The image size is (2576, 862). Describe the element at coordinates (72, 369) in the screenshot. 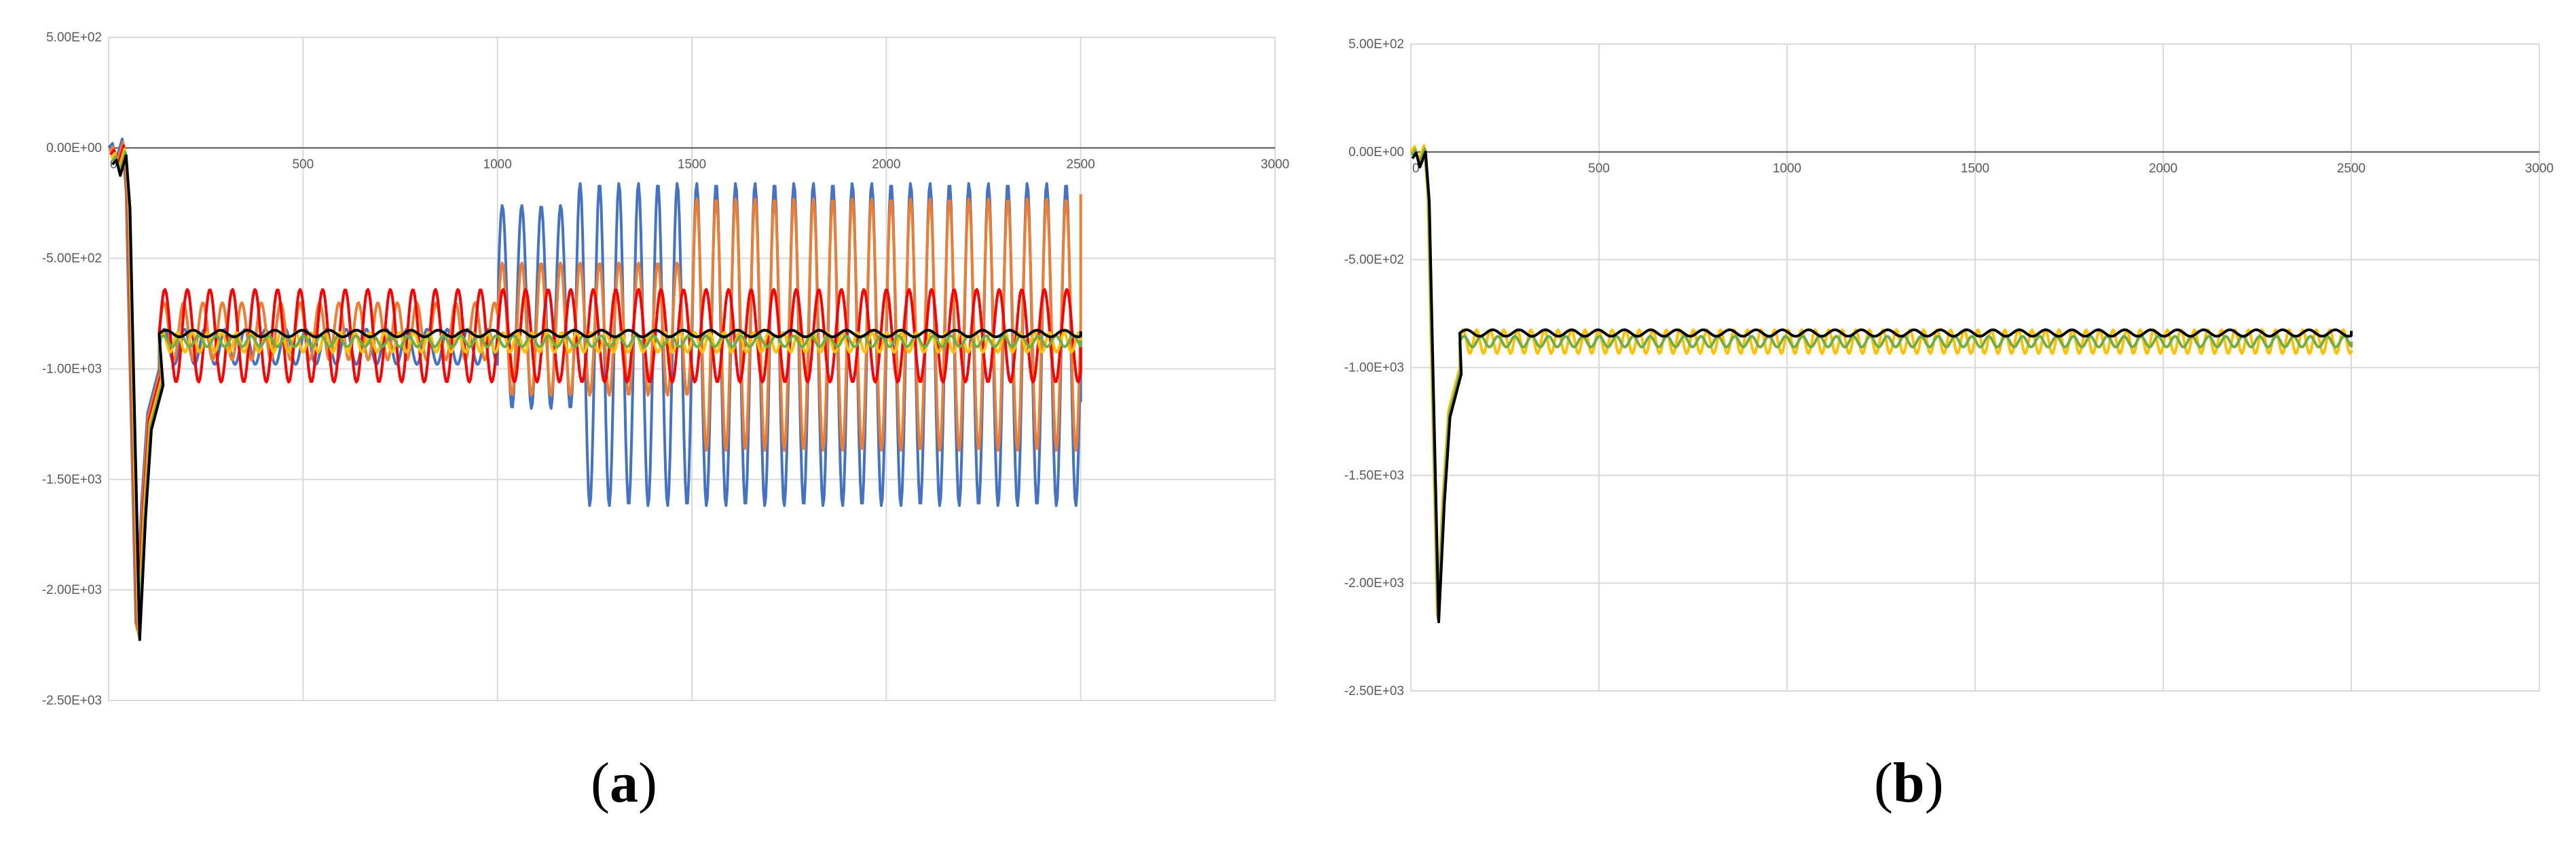

I see `y-tick-label-a: -1.00E+03` at that location.